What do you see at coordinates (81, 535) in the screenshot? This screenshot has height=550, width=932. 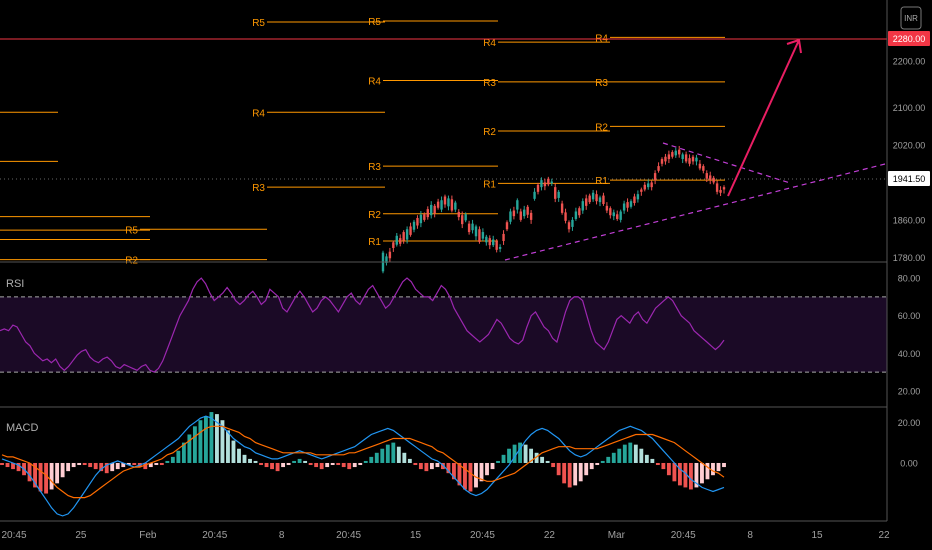 I see `time-tick-label: 25` at bounding box center [81, 535].